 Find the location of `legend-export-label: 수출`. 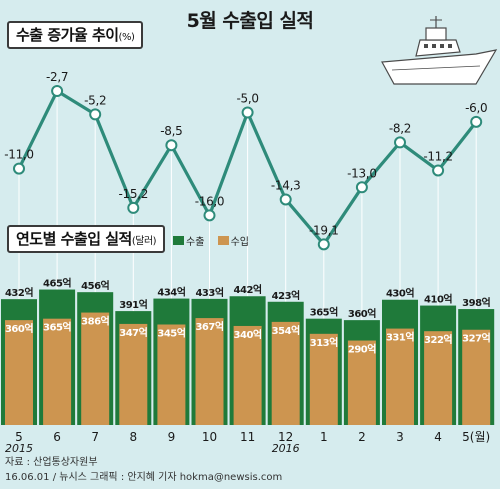

legend-export-label: 수출 is located at coordinates (195, 242).